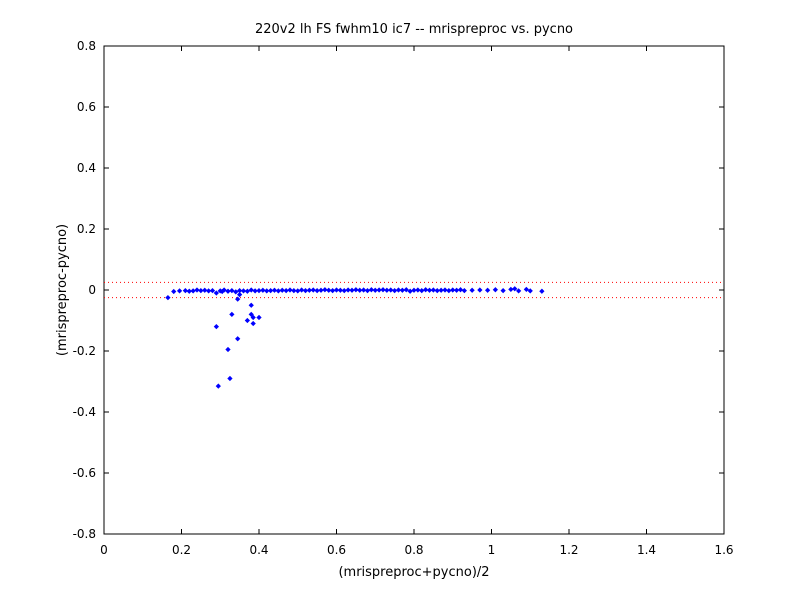 The width and height of the screenshot is (800, 600). What do you see at coordinates (84, 351) in the screenshot?
I see `y-tick-label: -0.2` at bounding box center [84, 351].